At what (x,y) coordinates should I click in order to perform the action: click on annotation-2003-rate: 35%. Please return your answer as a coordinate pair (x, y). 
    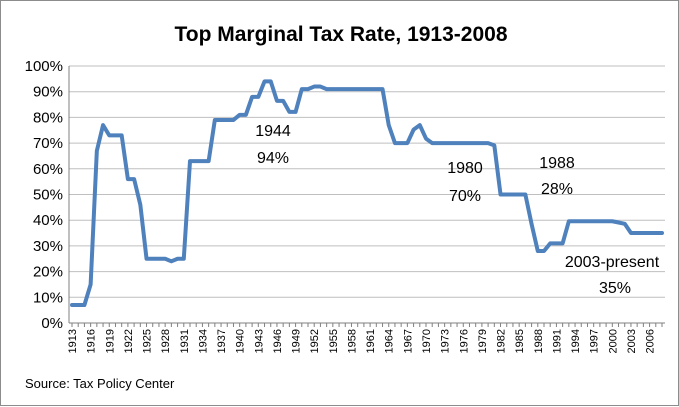
    Looking at the image, I should click on (615, 288).